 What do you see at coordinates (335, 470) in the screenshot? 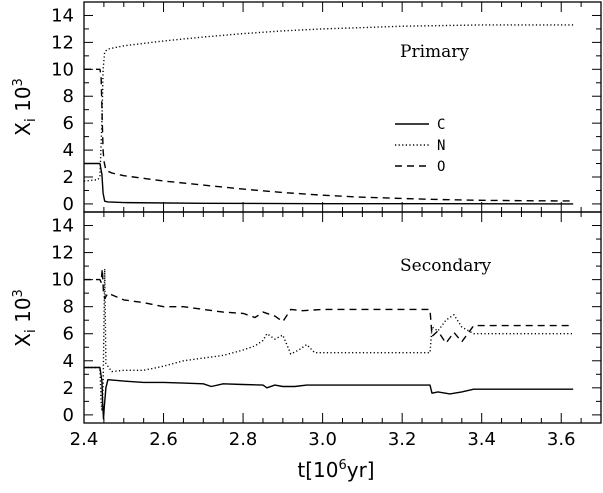
I see `x-axis-title: t[106yr]` at bounding box center [335, 470].